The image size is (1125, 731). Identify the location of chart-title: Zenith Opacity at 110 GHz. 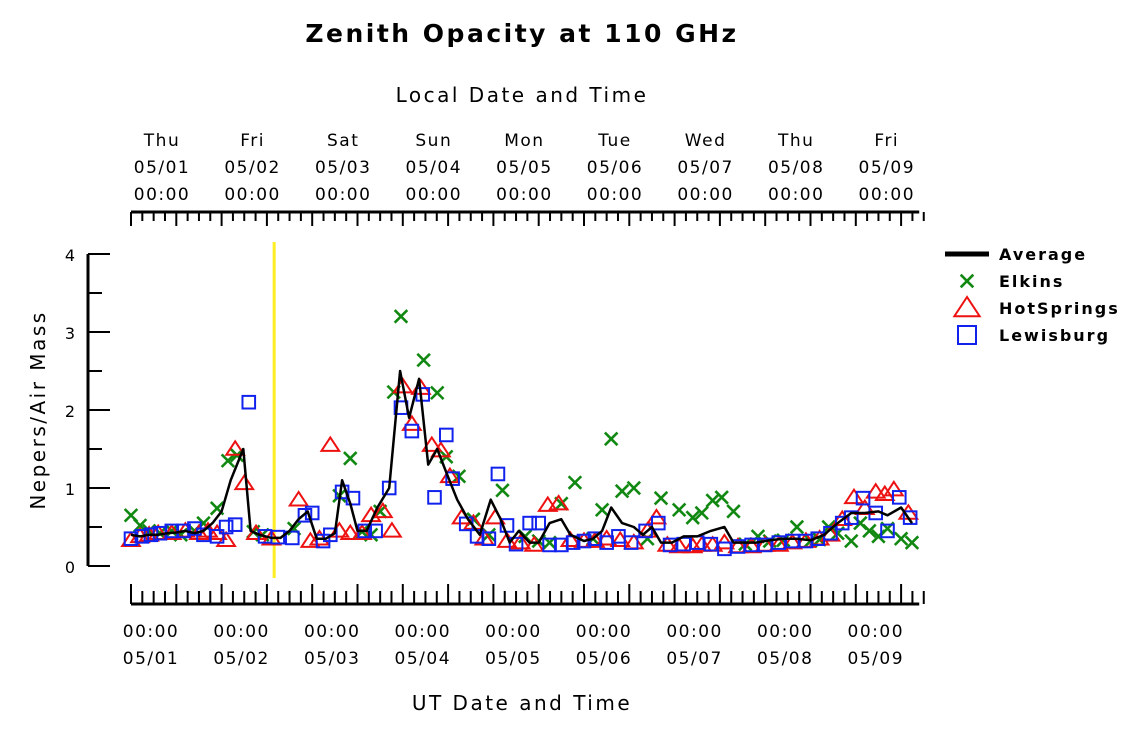
(521, 33).